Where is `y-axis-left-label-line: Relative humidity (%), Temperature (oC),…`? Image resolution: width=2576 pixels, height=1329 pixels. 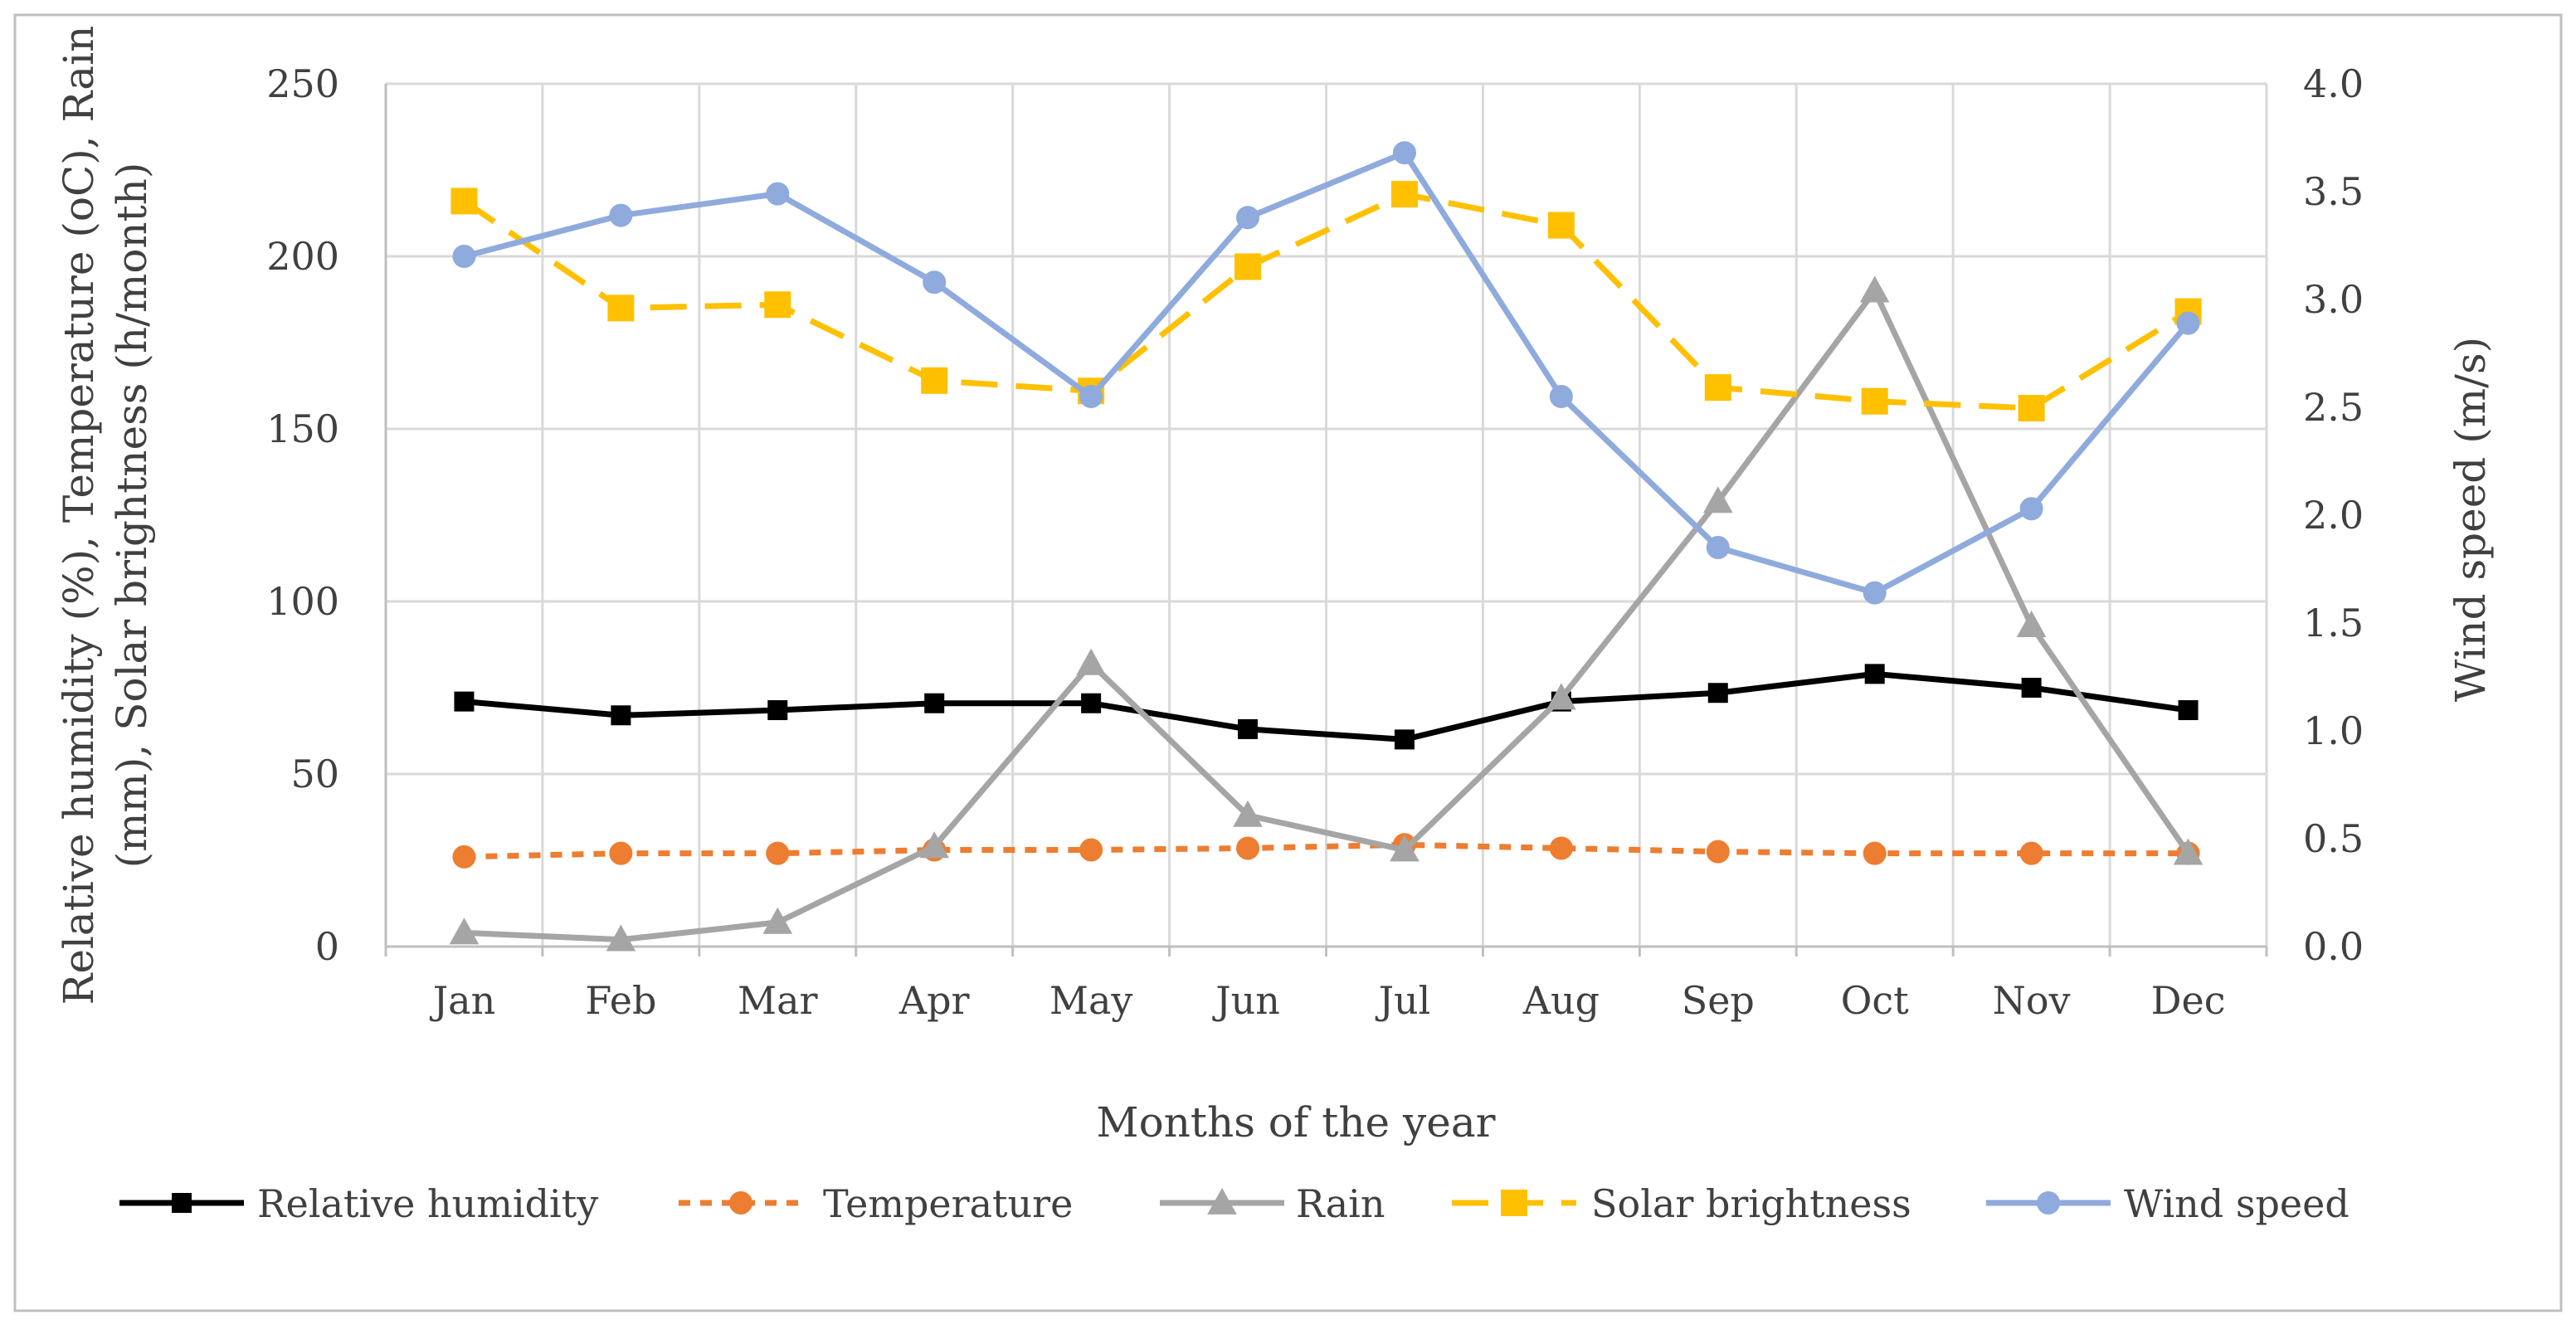 y-axis-left-label-line: Relative humidity (%), Temperature (oC),… is located at coordinates (79, 516).